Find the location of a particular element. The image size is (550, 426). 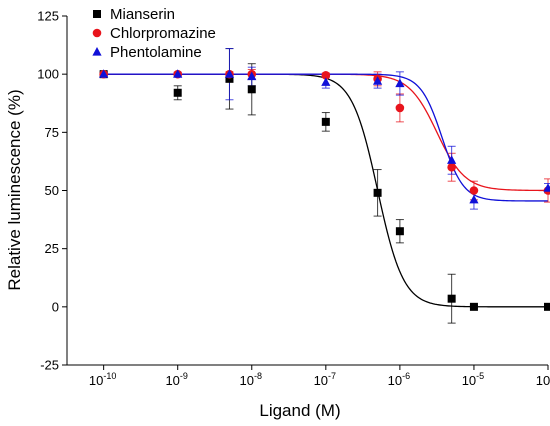

x-axis-title: Ligand (M) is located at coordinates (299, 410).